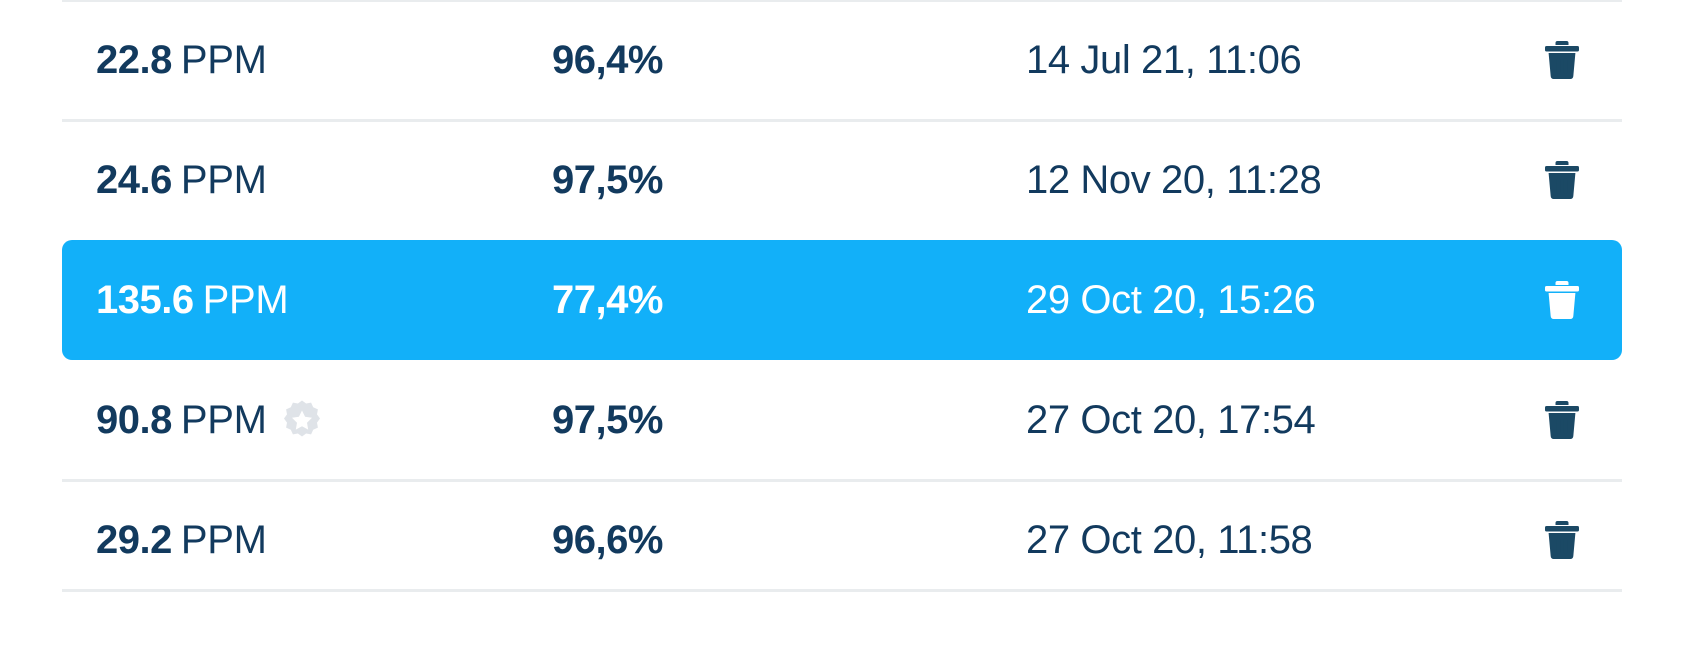 Image resolution: width=1684 pixels, height=664 pixels. I want to click on ppm-cell: 22.8 PPM, so click(307, 60).